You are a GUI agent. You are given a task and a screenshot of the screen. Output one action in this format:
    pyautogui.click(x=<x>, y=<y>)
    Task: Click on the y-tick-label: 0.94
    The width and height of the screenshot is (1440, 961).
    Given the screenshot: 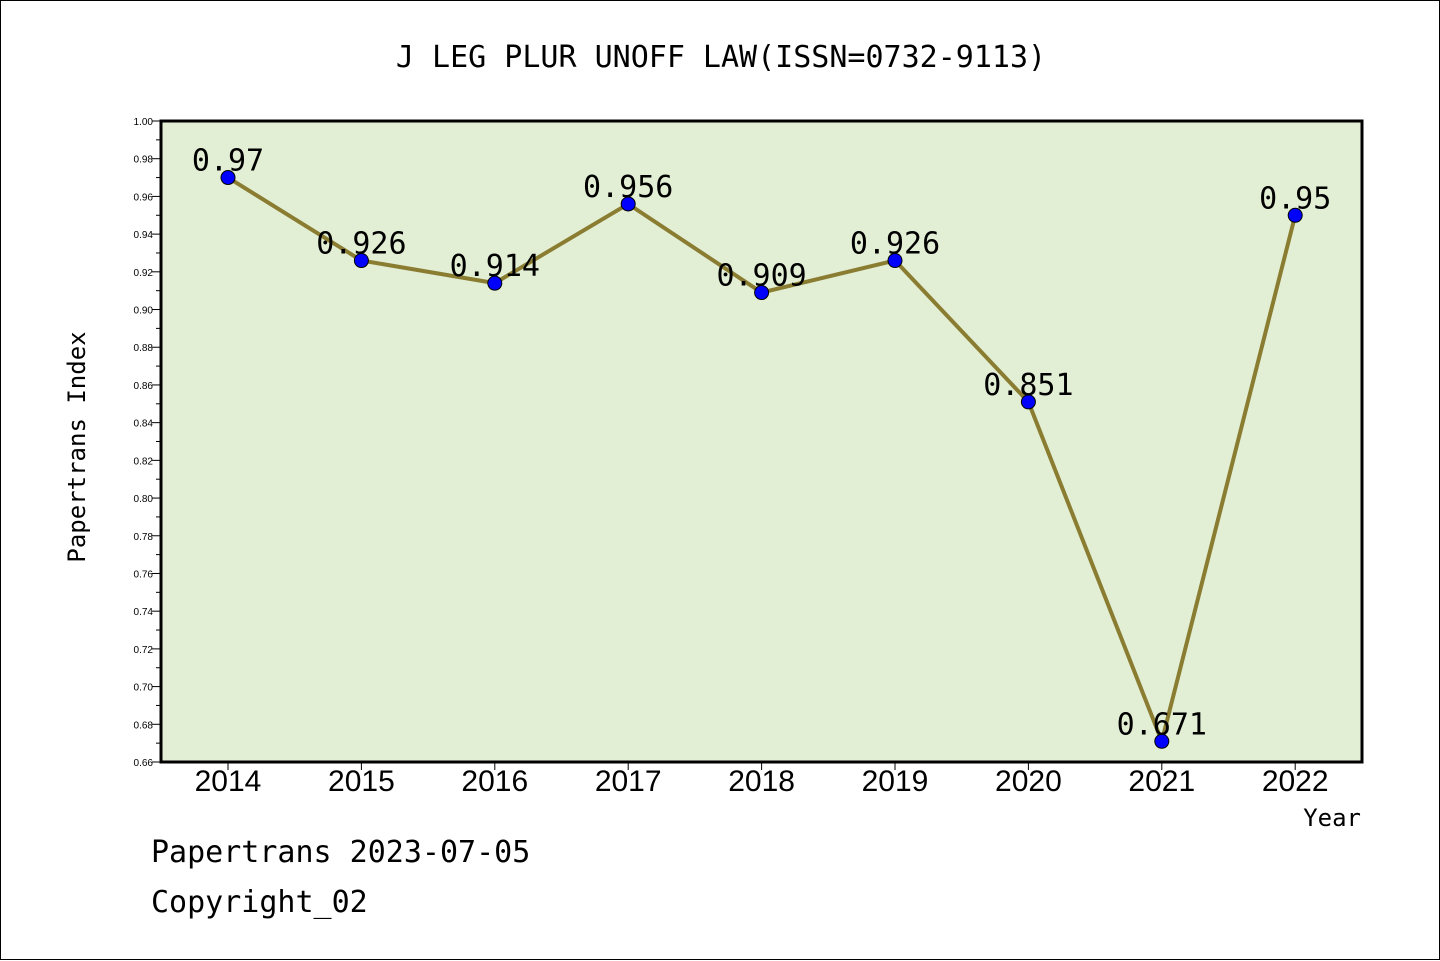 What is the action you would take?
    pyautogui.click(x=144, y=235)
    